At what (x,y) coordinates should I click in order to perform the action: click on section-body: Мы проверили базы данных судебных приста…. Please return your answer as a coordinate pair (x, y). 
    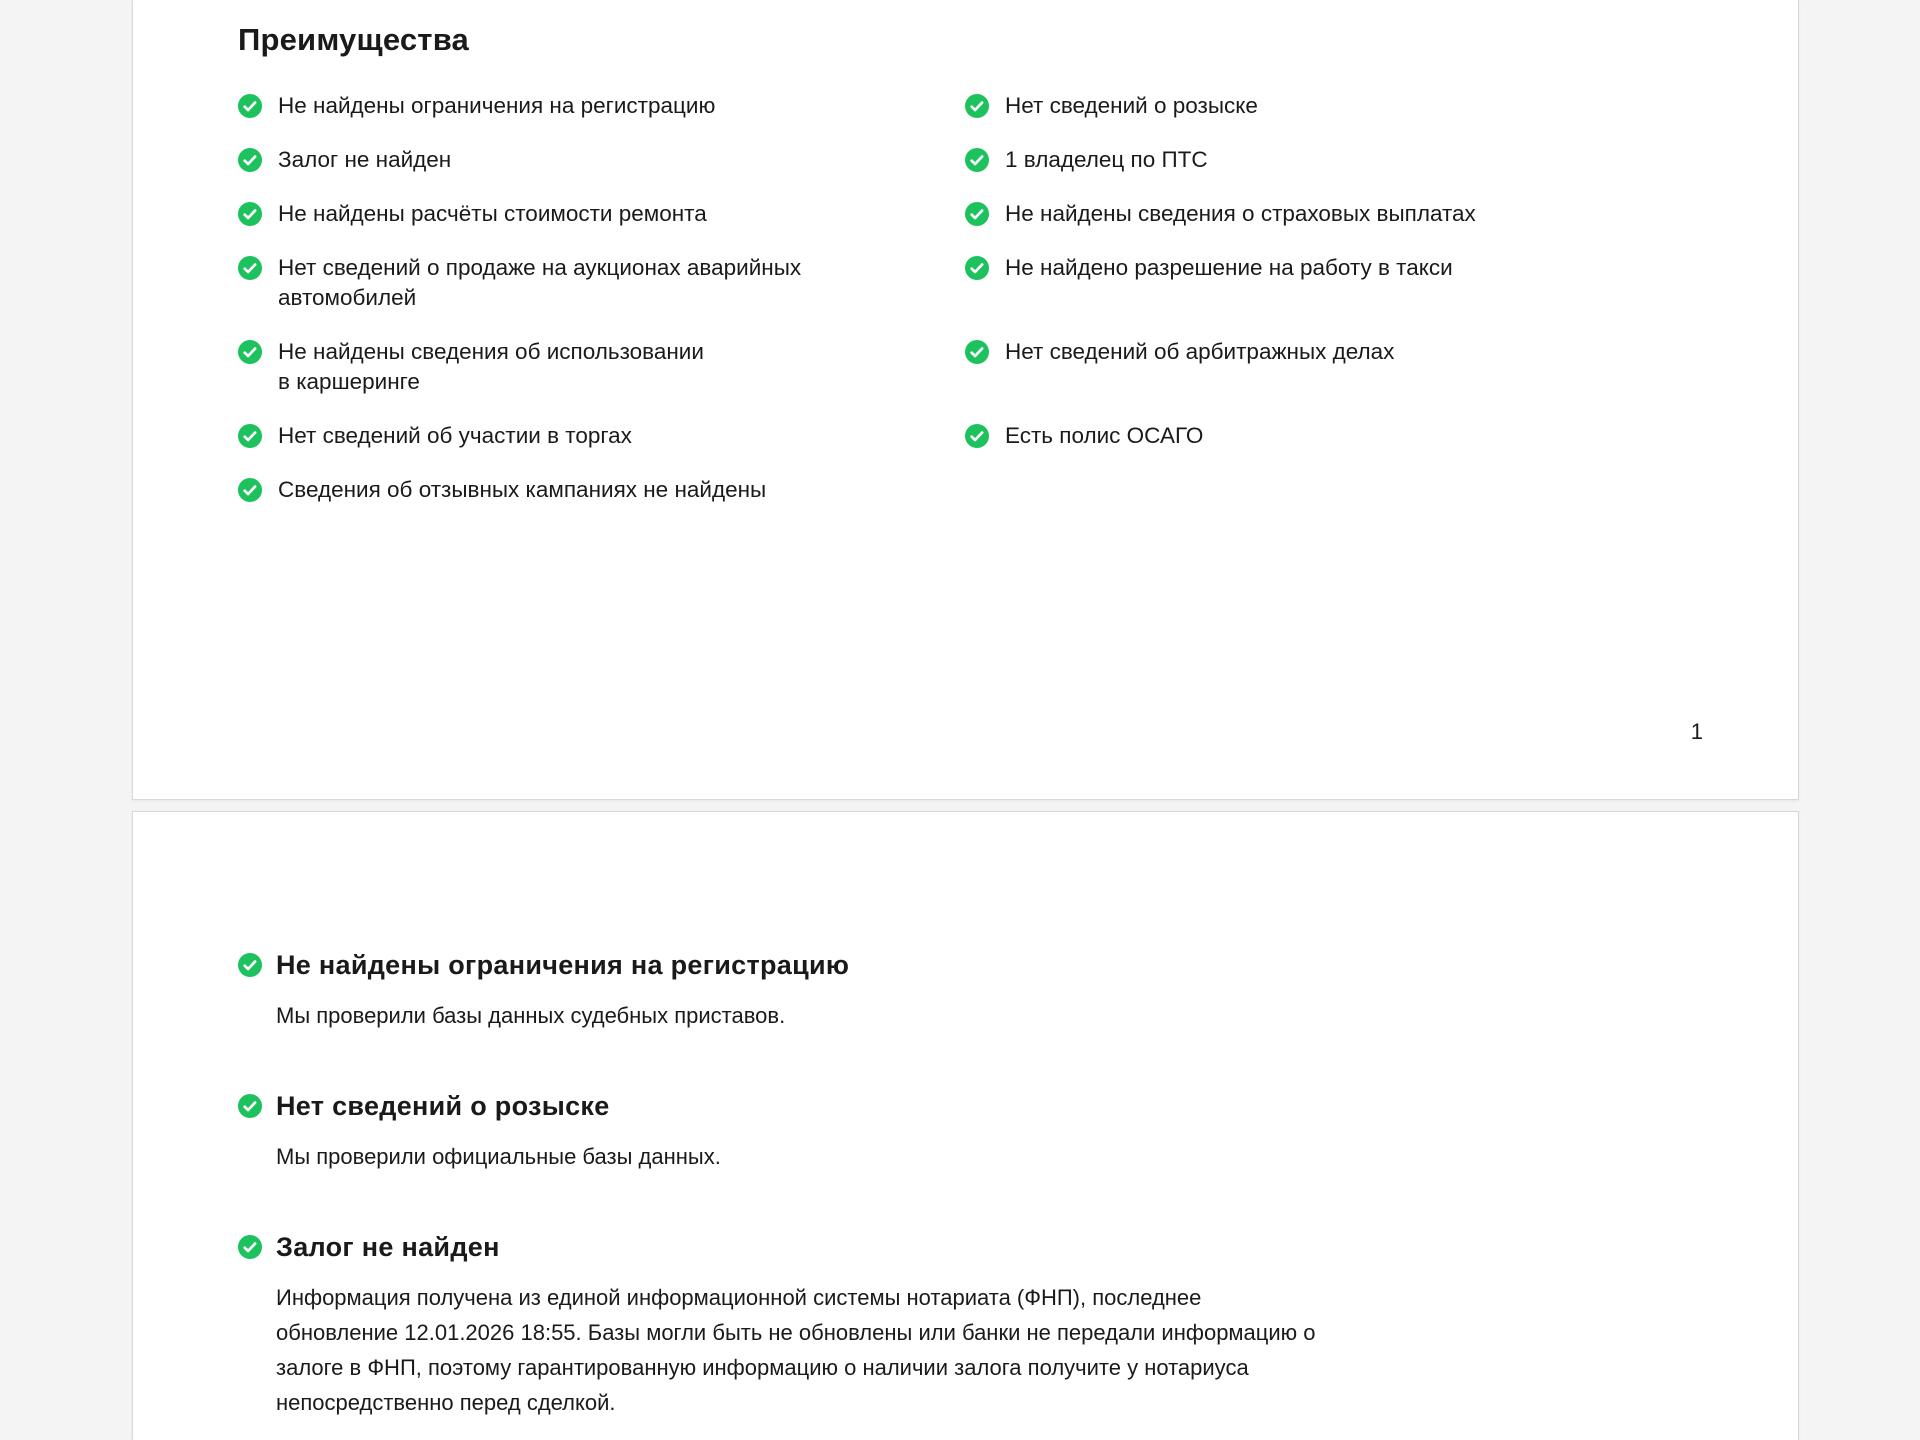
    Looking at the image, I should click on (531, 1015).